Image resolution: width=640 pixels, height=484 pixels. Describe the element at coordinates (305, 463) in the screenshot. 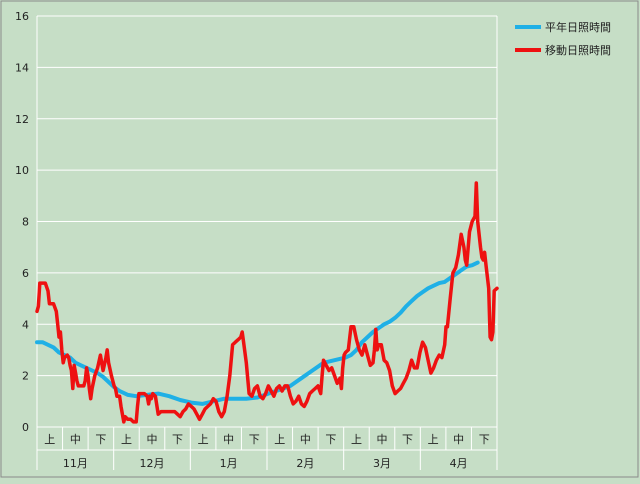

I see `x-tick-label-month: 2月` at that location.